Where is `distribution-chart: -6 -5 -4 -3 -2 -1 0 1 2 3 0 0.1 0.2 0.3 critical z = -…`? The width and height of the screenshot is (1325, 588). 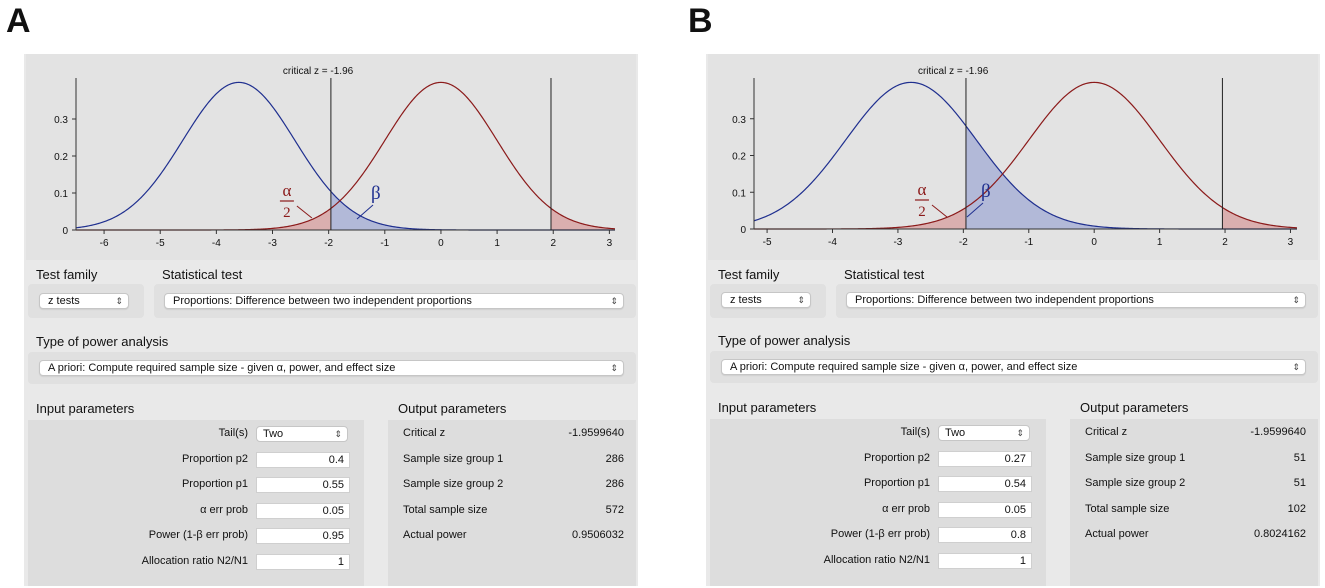 distribution-chart: -6 -5 -4 -3 -2 -1 0 1 2 3 0 0.1 0.2 0.3 critical z = -… is located at coordinates (335, 157).